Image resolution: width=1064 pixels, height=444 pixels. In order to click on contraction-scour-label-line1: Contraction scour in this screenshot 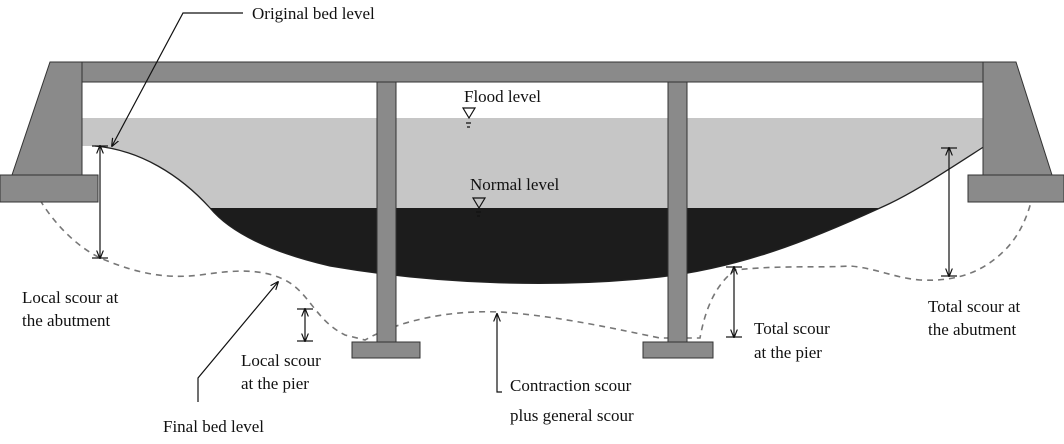, I will do `click(571, 385)`.